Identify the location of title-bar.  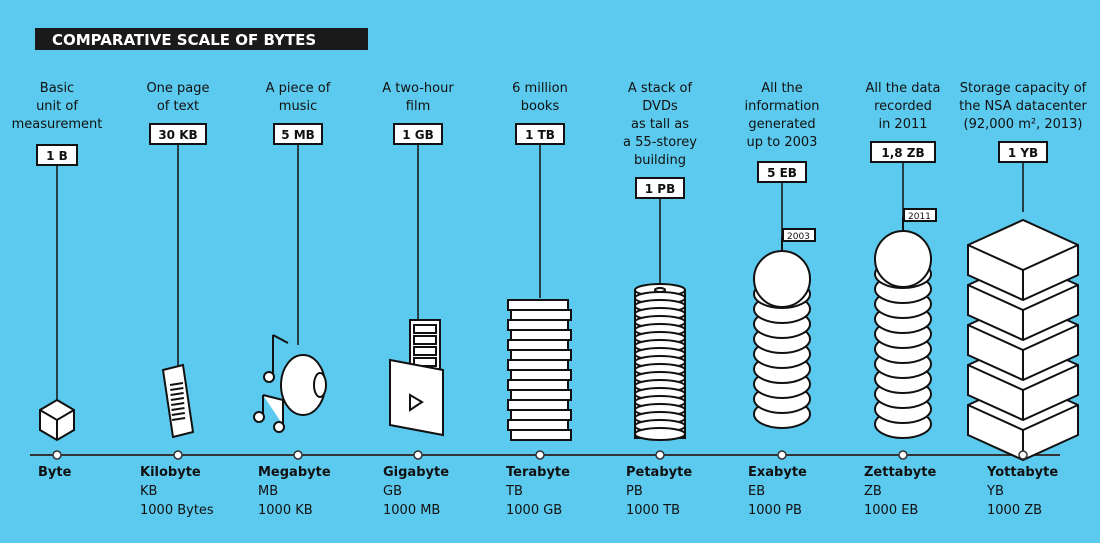
(201, 39).